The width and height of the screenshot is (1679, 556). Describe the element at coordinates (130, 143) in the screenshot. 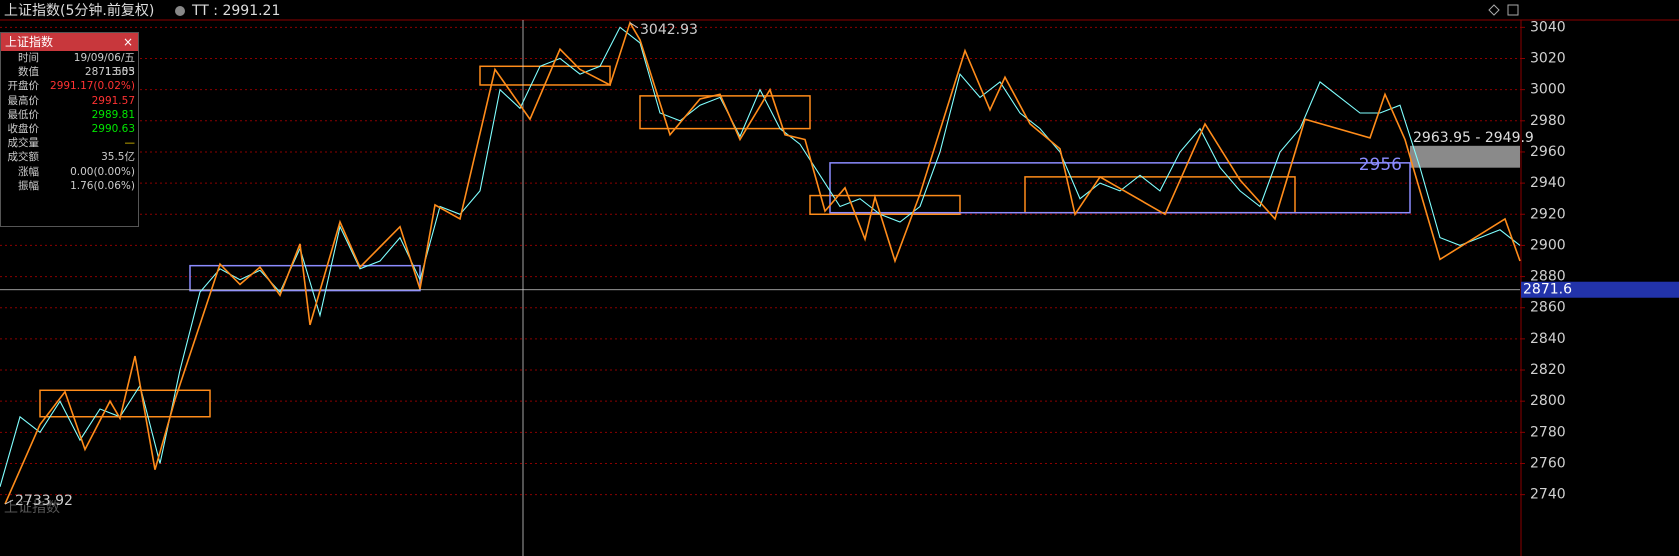

I see `row-value: —` at that location.